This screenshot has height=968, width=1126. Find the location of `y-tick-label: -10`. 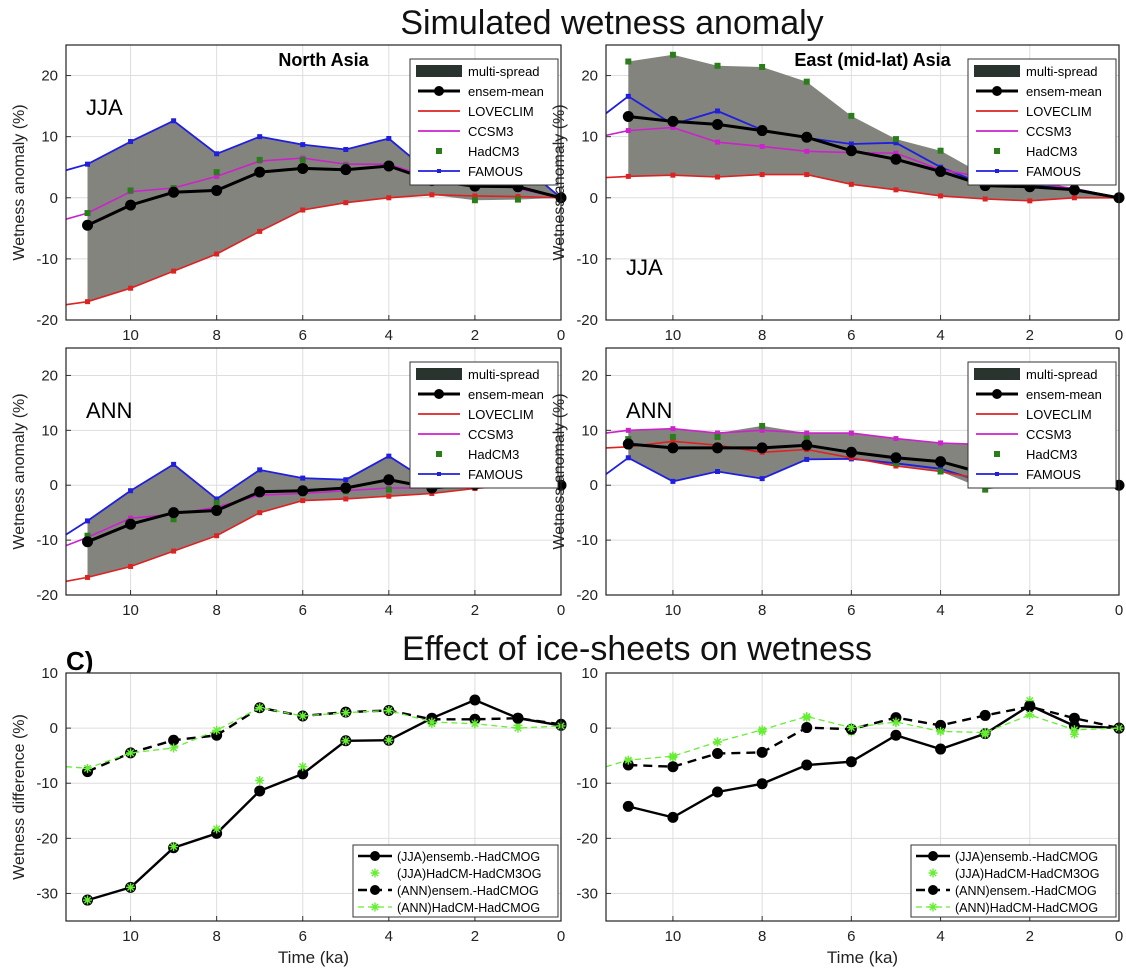

y-tick-label: -10 is located at coordinates (587, 259).